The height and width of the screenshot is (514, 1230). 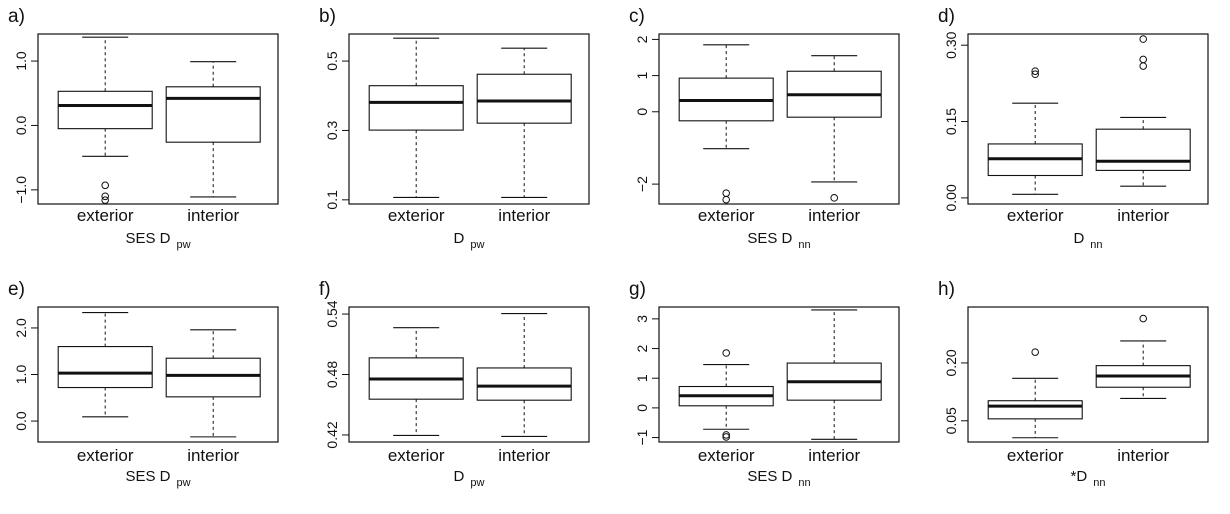 What do you see at coordinates (332, 313) in the screenshot?
I see `y-tick-label: 0.54` at bounding box center [332, 313].